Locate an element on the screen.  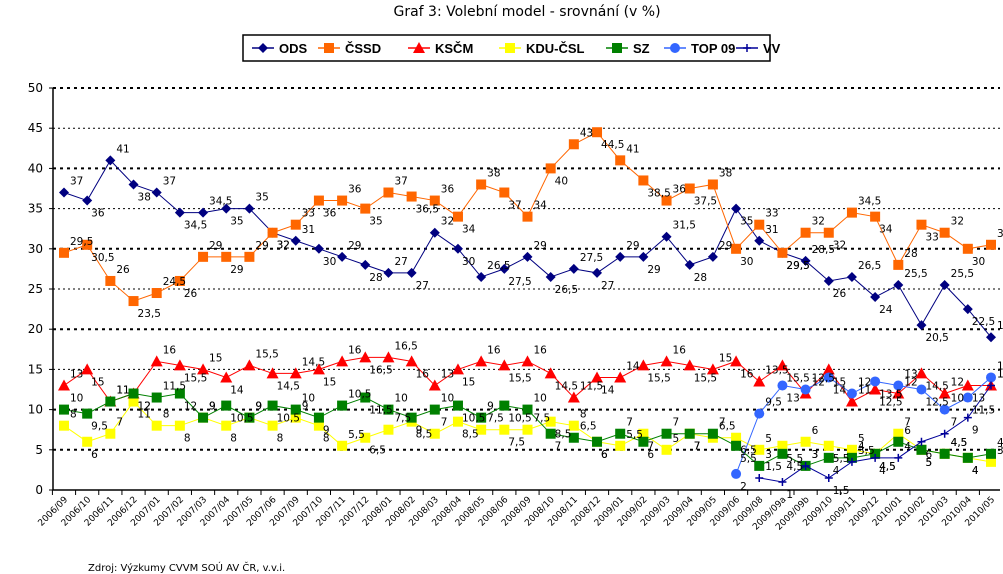
data-label: 30 is located at coordinates (978, 262).